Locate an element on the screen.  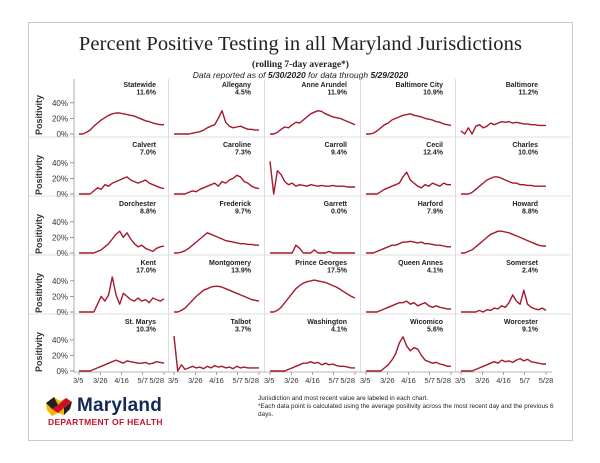
chart-subtitle: (rolling 7-day average*) is located at coordinates (300, 65).